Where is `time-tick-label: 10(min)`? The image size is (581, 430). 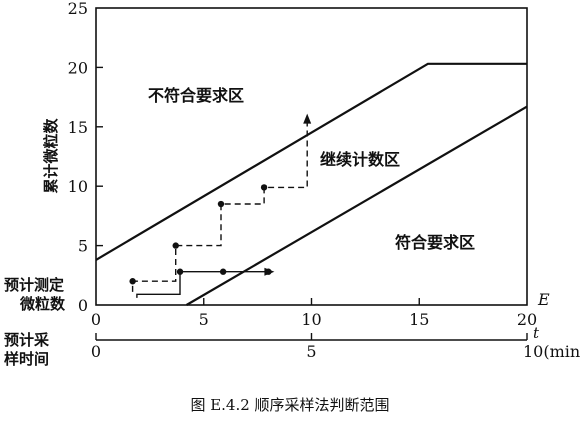 time-tick-label: 10(min) is located at coordinates (552, 351).